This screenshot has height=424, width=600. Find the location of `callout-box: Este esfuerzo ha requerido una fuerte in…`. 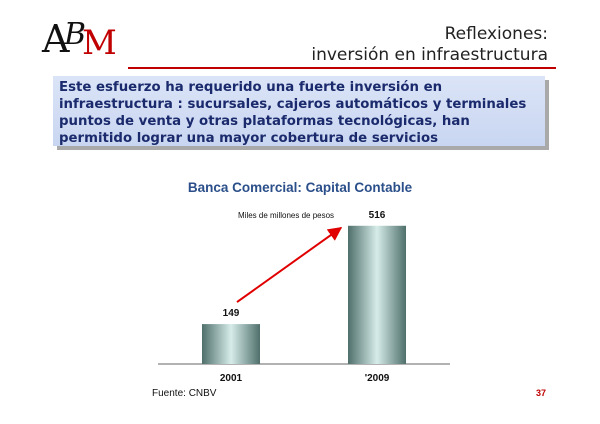

callout-box: Este esfuerzo ha requerido una fuerte in… is located at coordinates (299, 111).